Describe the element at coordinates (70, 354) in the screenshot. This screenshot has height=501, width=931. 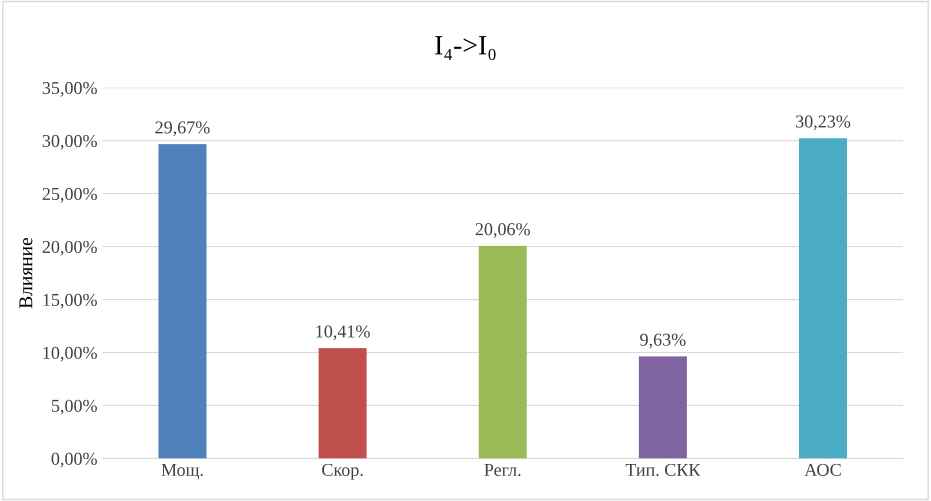
I see `y-tick-label: 10,00%` at that location.